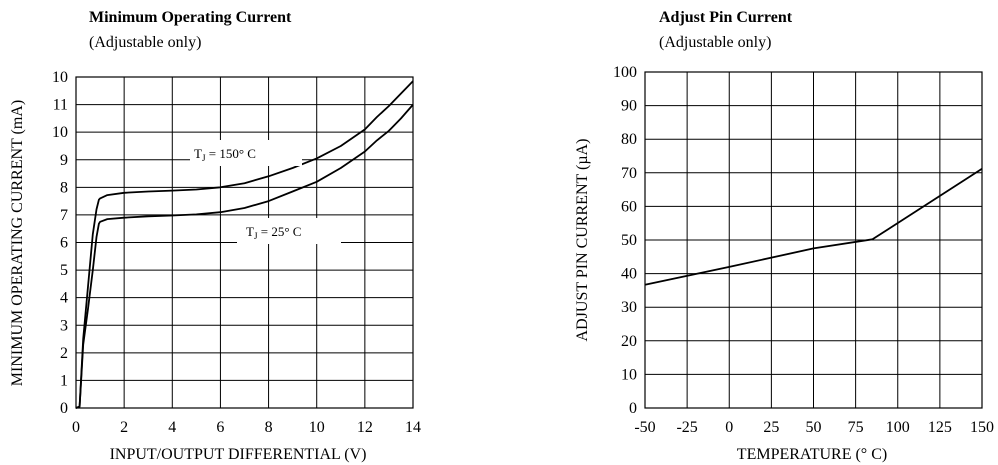 This screenshot has width=998, height=465. What do you see at coordinates (64, 408) in the screenshot?
I see `chart-1-y-tick-label: 0` at bounding box center [64, 408].